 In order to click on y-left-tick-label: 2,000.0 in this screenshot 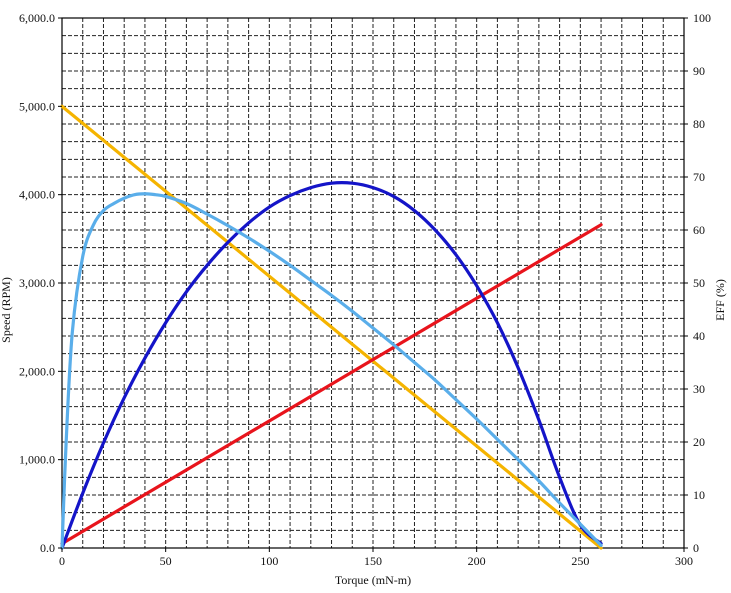, I will do `click(37, 371)`.